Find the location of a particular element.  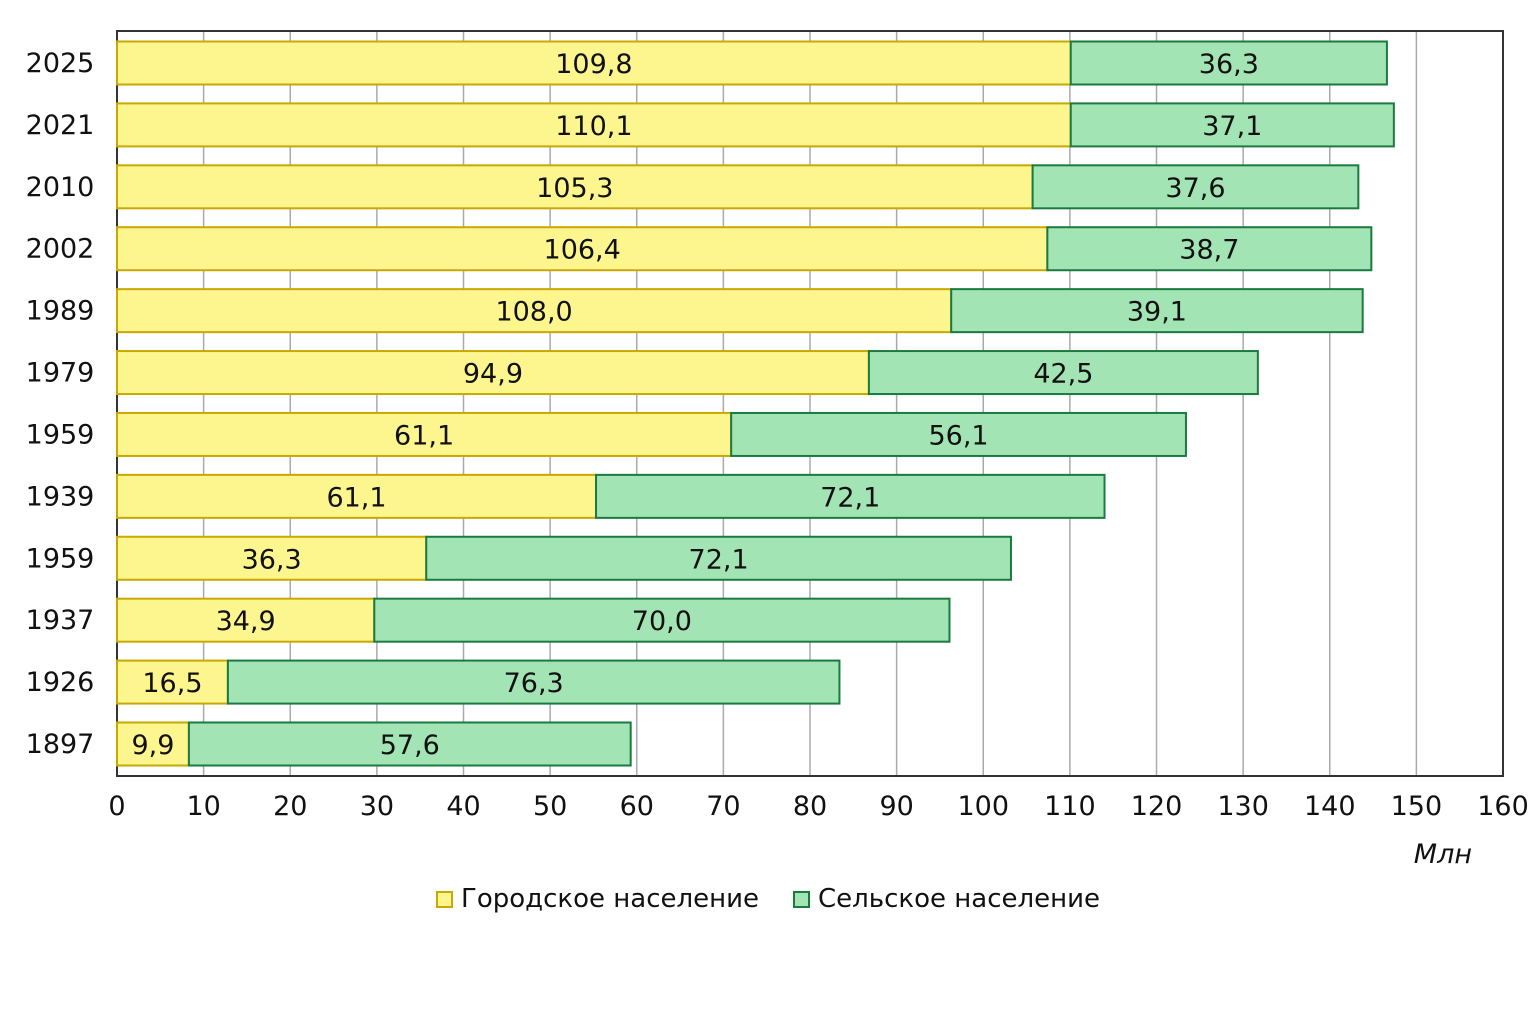

data-label: 9,9 is located at coordinates (152, 745).